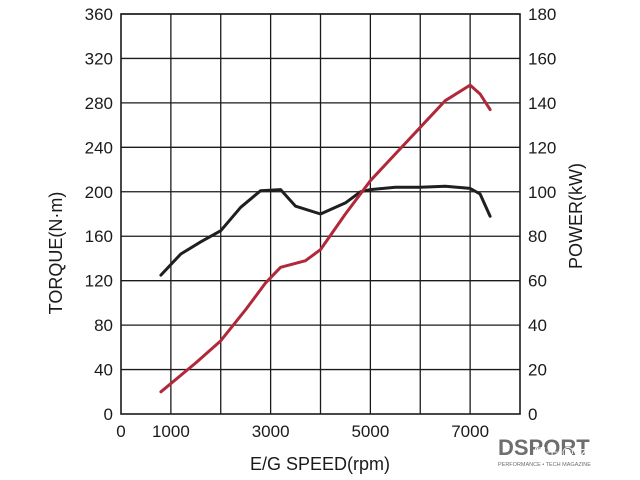 The height and width of the screenshot is (480, 640). What do you see at coordinates (470, 431) in the screenshot?
I see `x-tick-label: 7000` at bounding box center [470, 431].